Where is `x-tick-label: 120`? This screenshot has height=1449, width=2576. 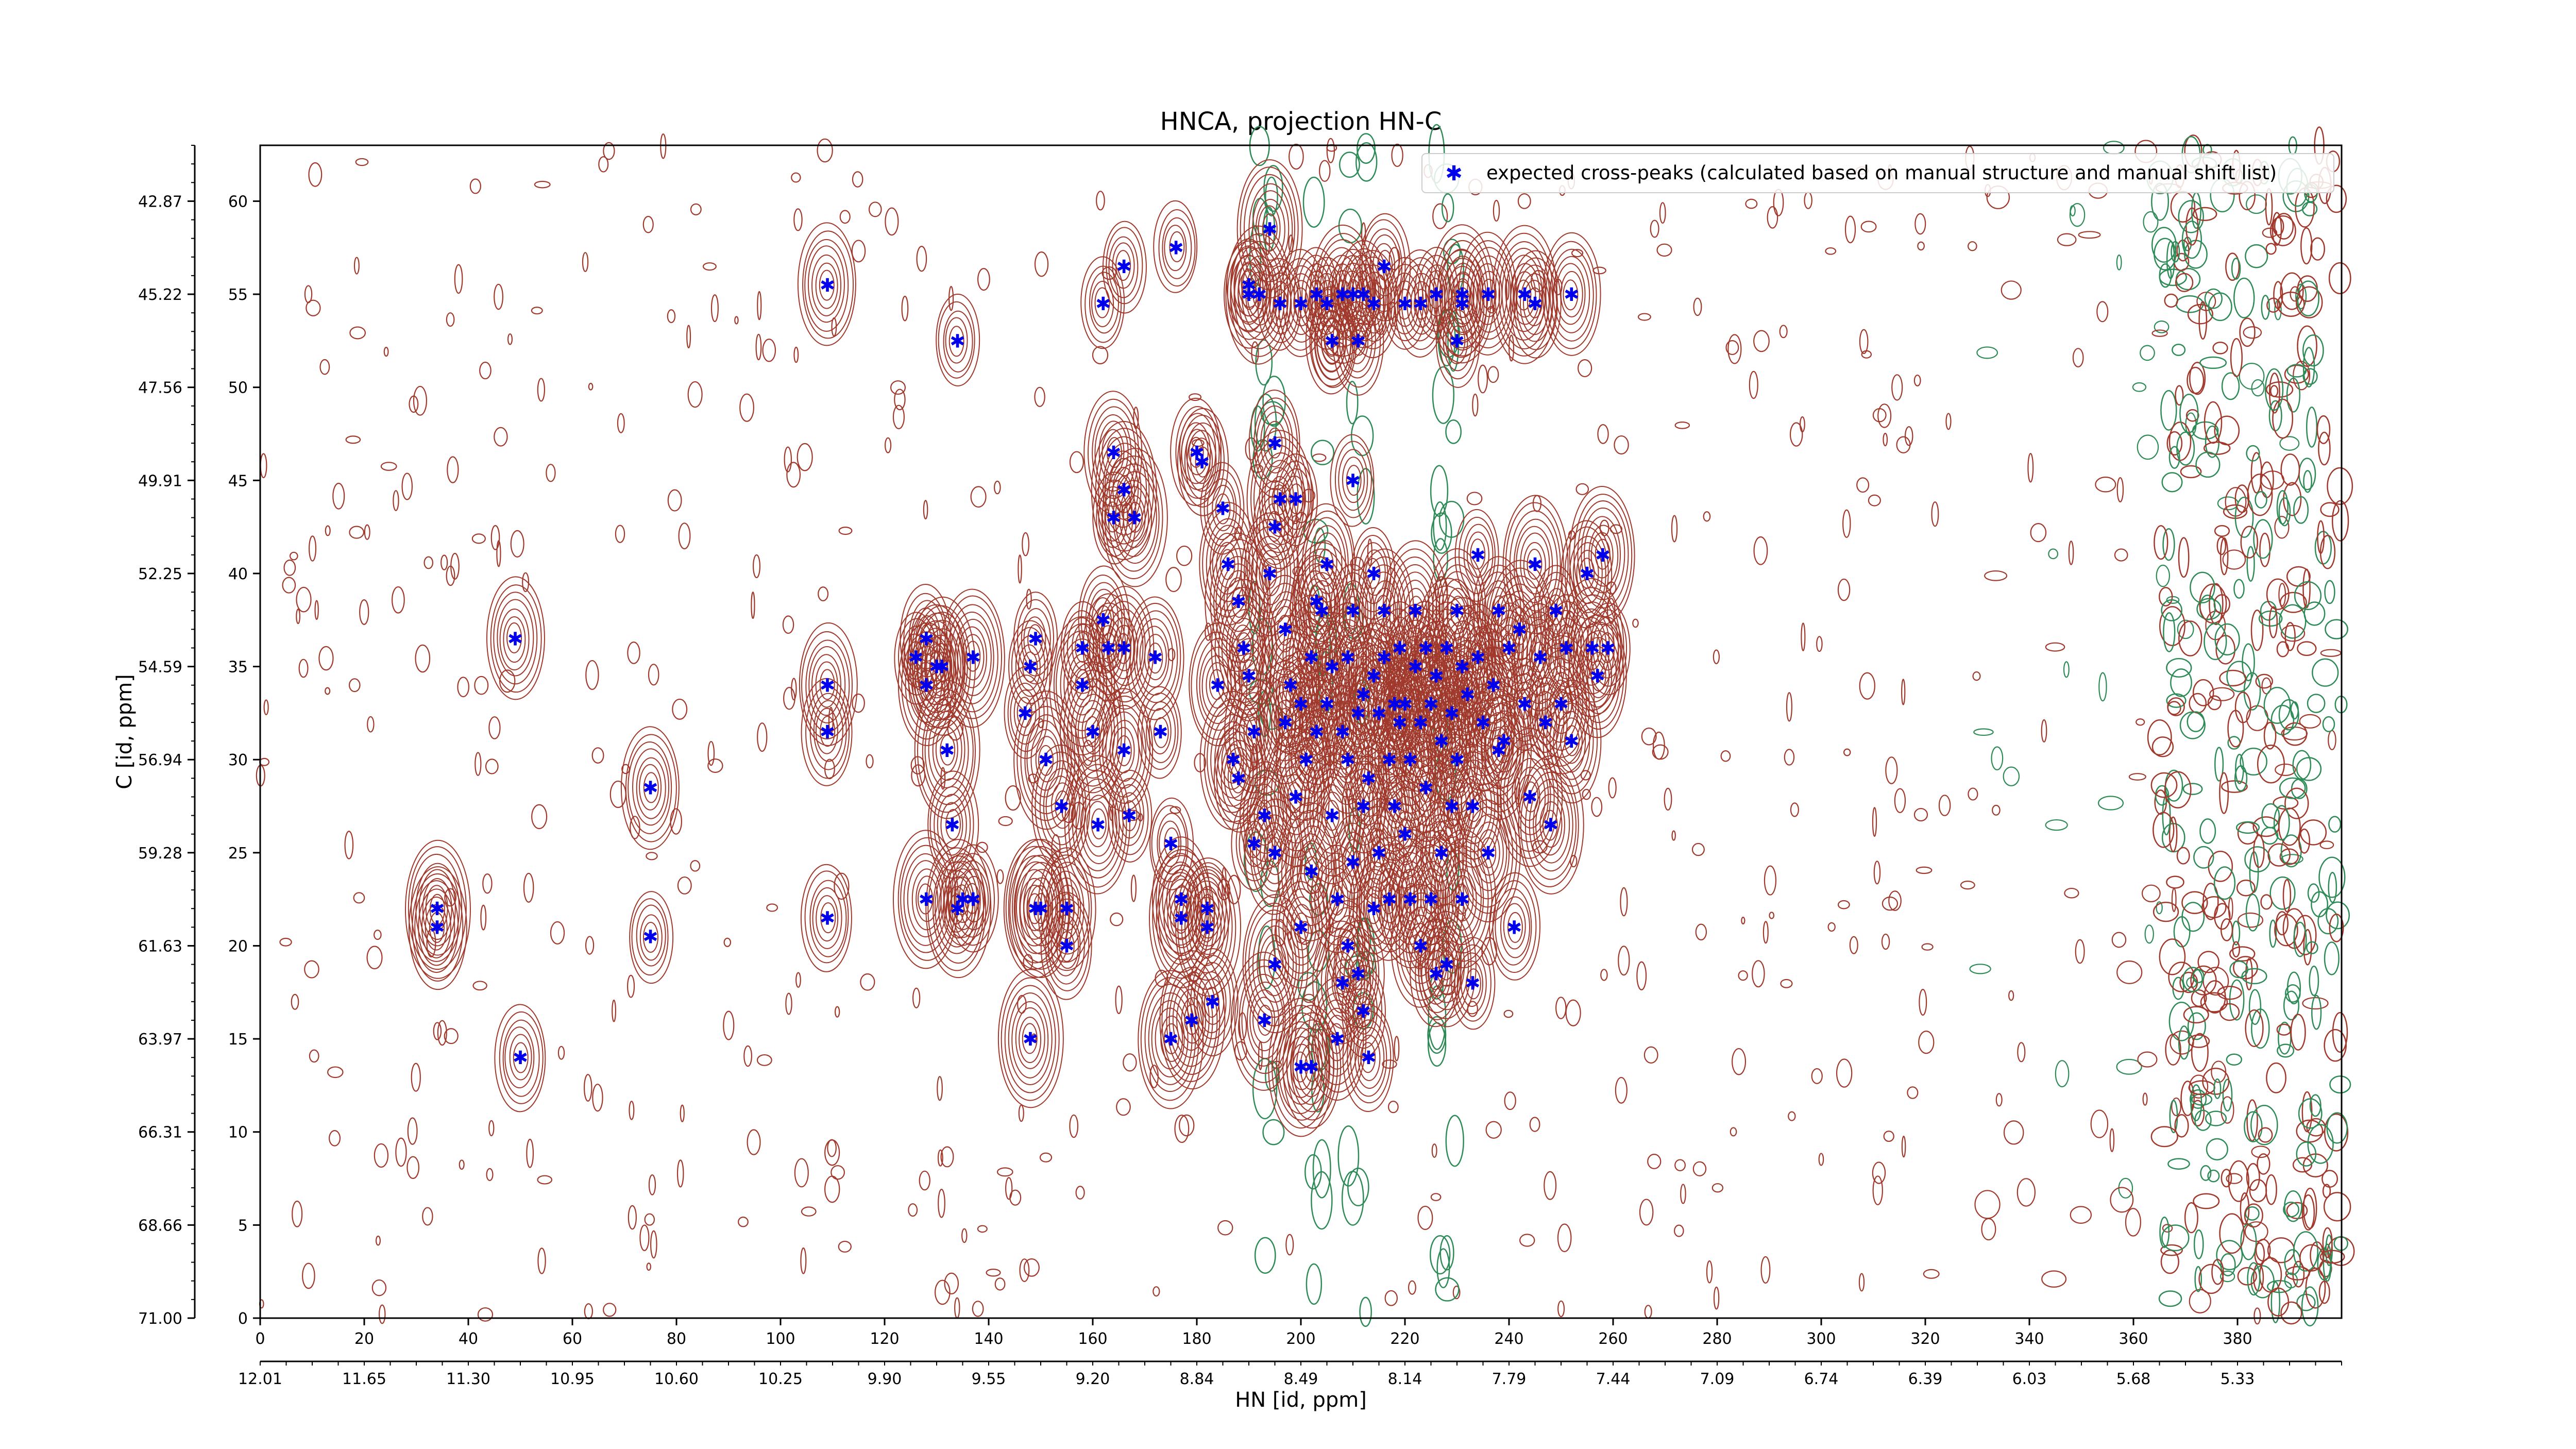
x-tick-label: 120 is located at coordinates (884, 1339).